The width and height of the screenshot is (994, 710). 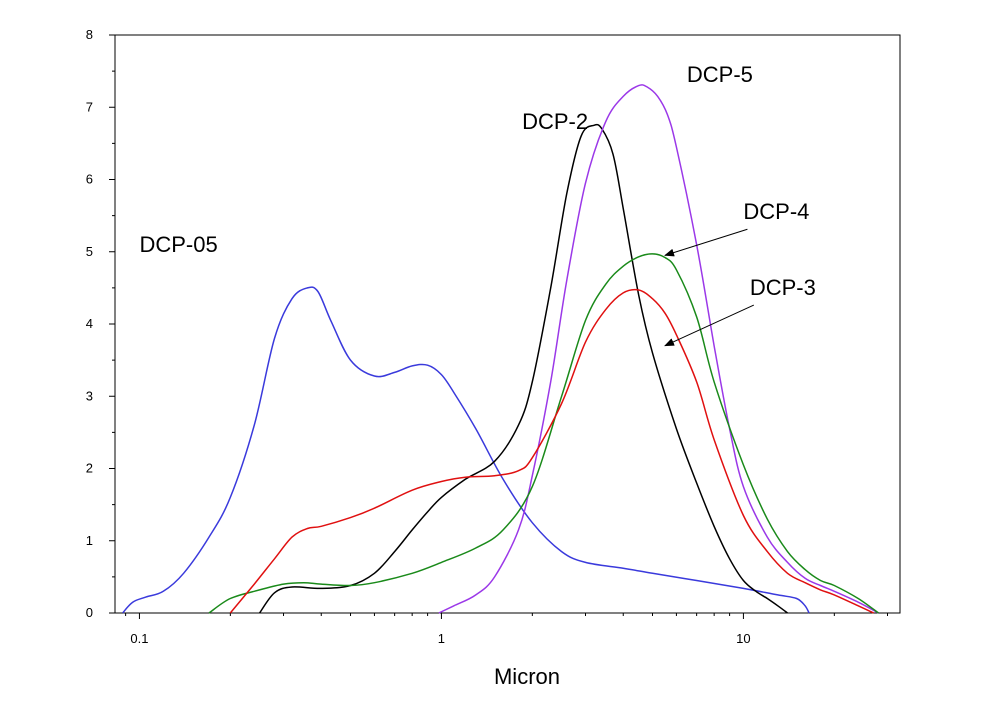 I want to click on annotation-label: DCP-5, so click(x=720, y=74).